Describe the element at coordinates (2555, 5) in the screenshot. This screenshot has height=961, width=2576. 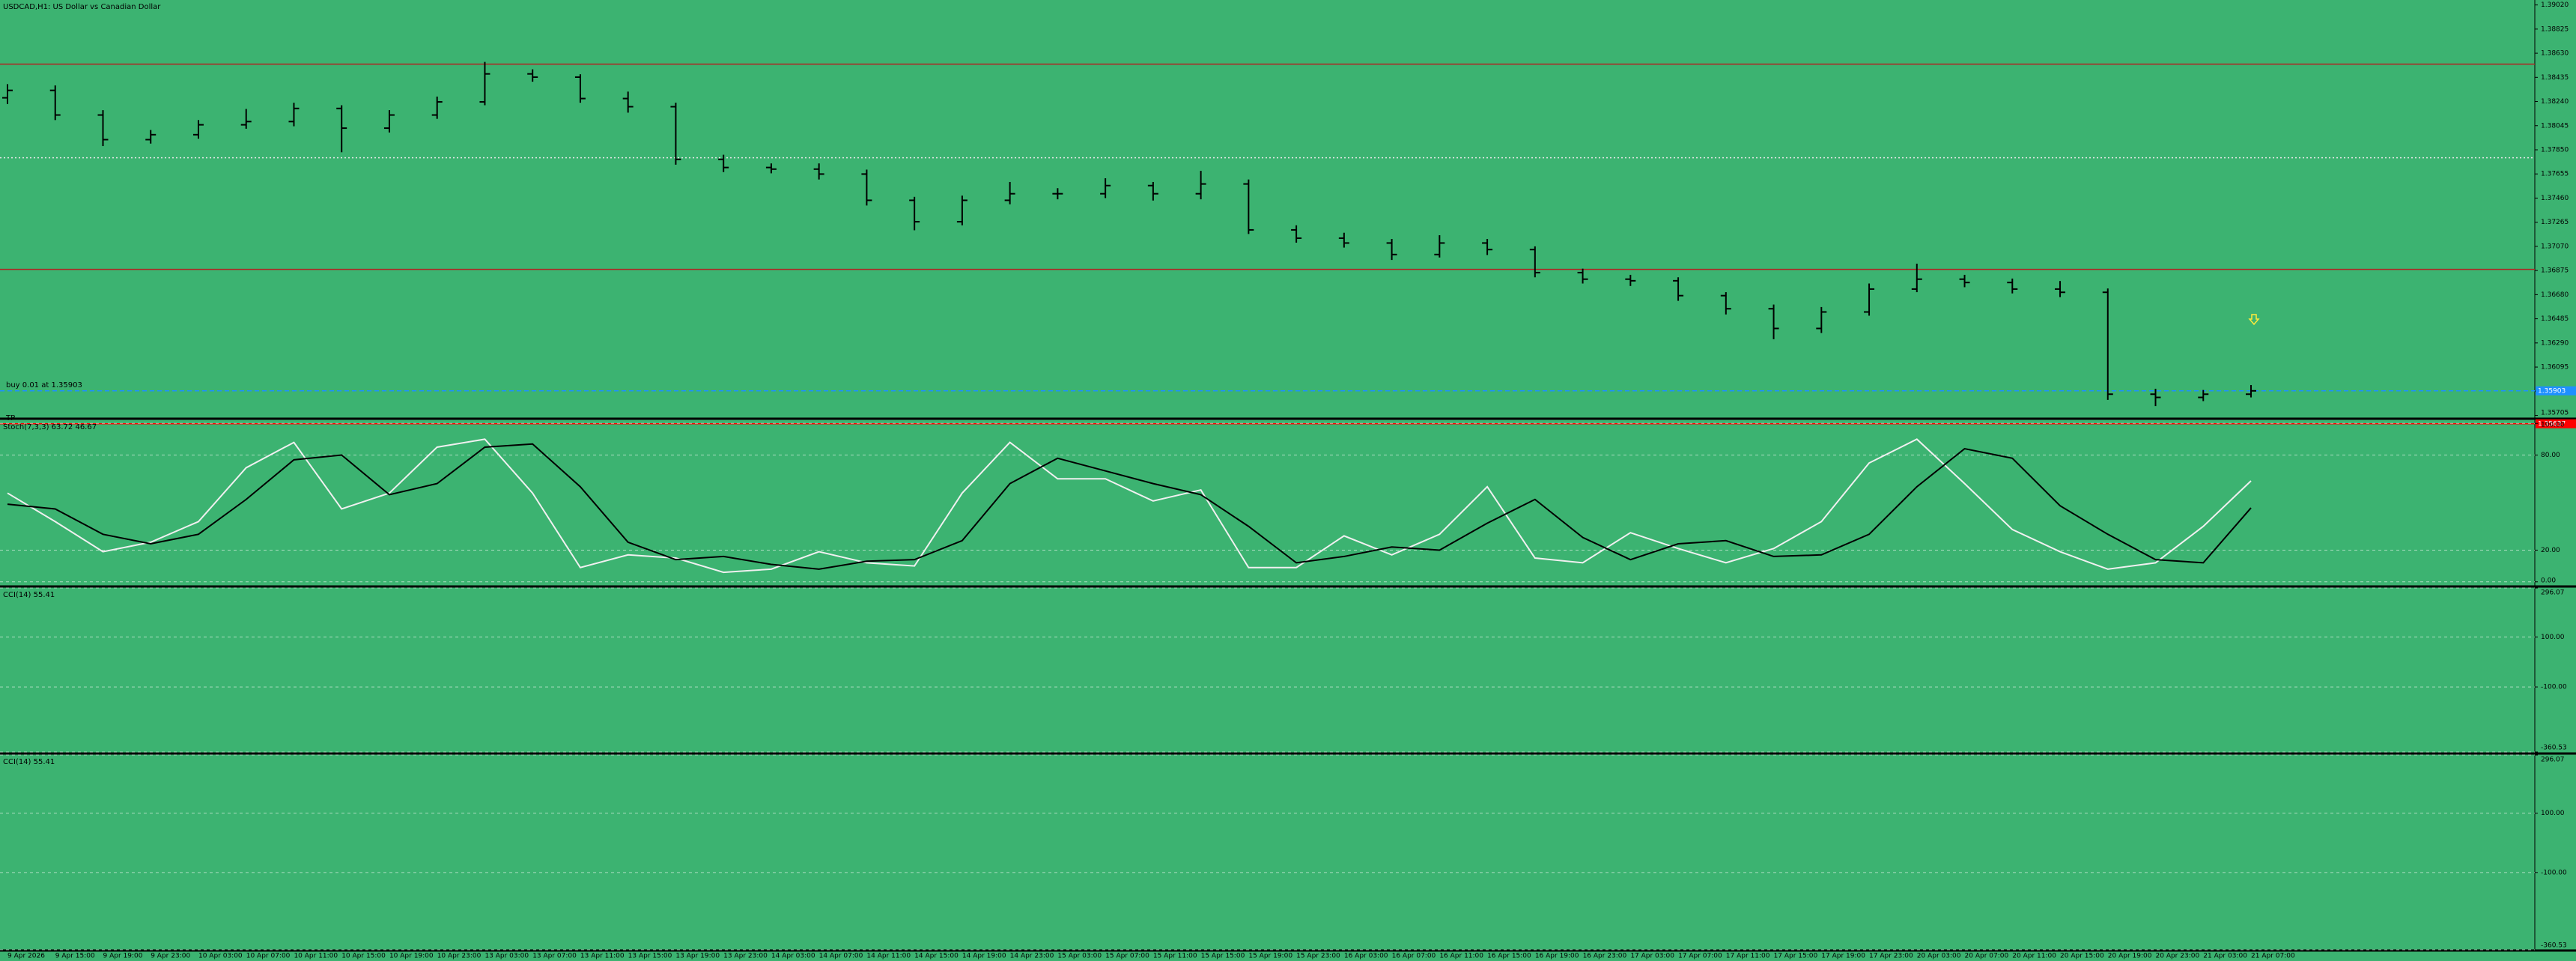
I see `y-tick-label: 1.39020` at that location.